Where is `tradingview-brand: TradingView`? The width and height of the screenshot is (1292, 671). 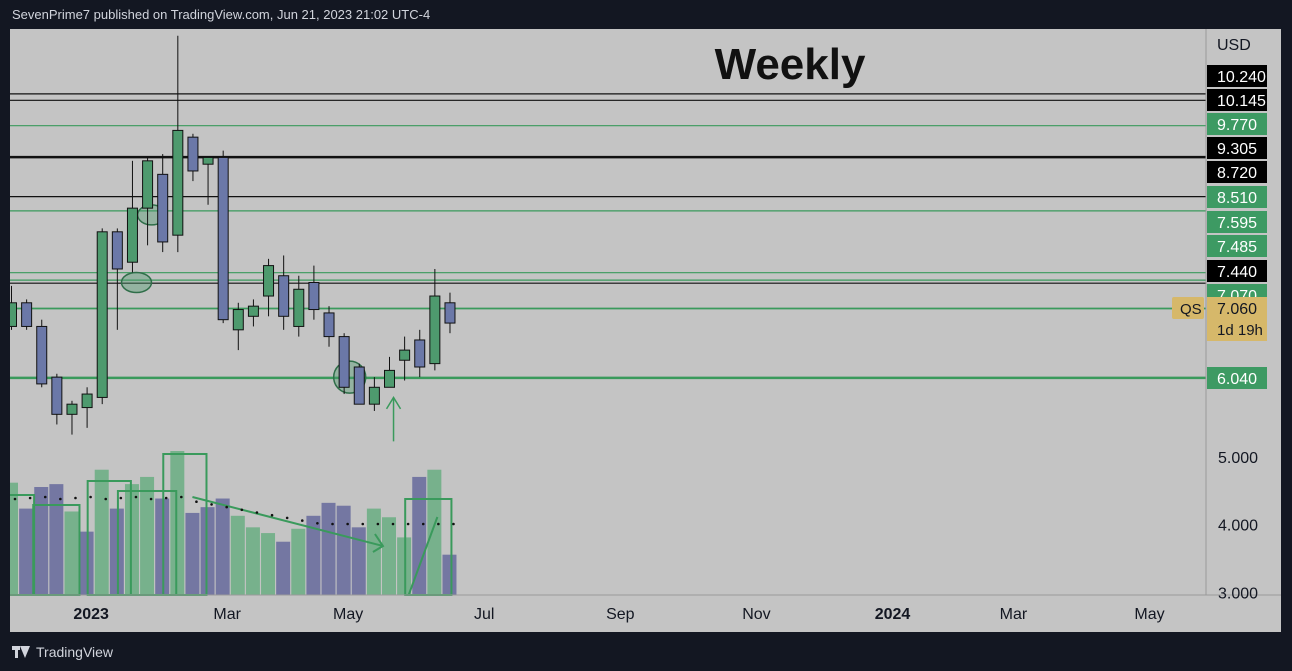
tradingview-brand: TradingView is located at coordinates (62, 652).